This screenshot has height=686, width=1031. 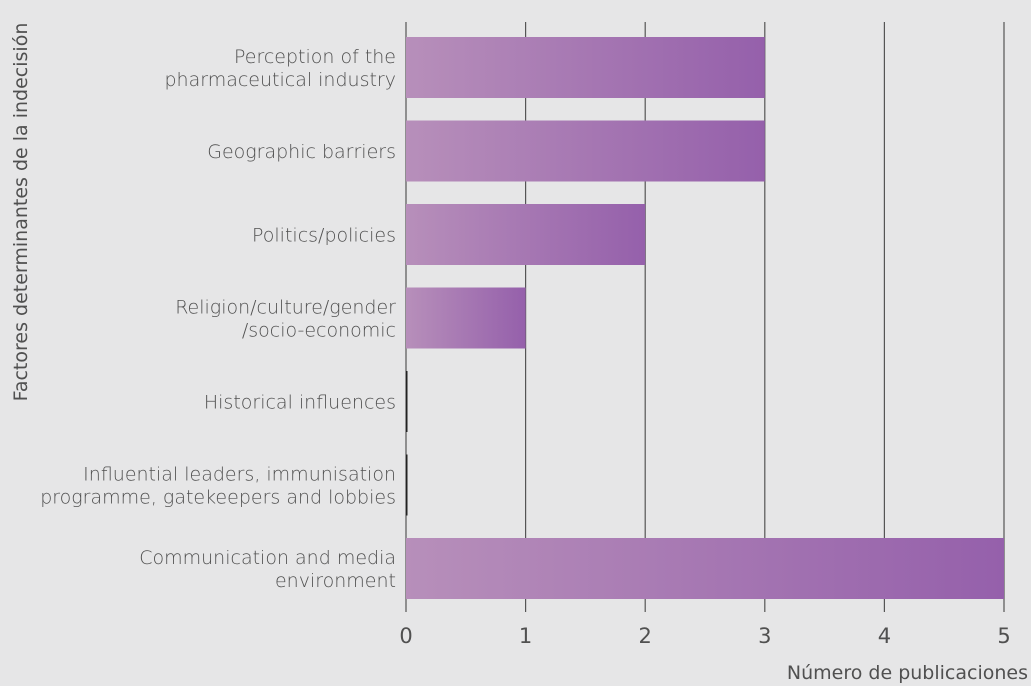 I want to click on x-tick-label: 5, so click(x=1003, y=636).